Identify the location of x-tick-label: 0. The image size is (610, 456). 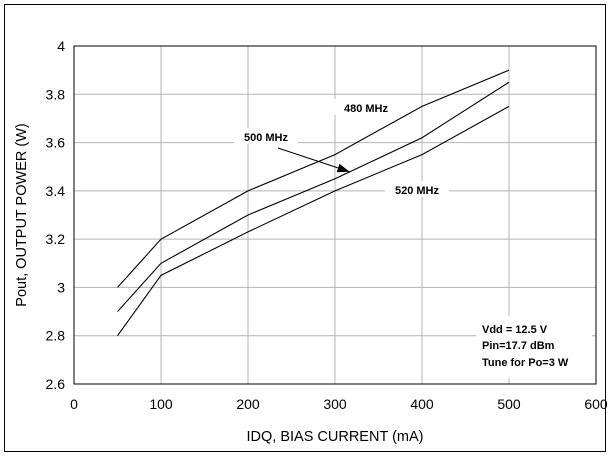
(74, 404).